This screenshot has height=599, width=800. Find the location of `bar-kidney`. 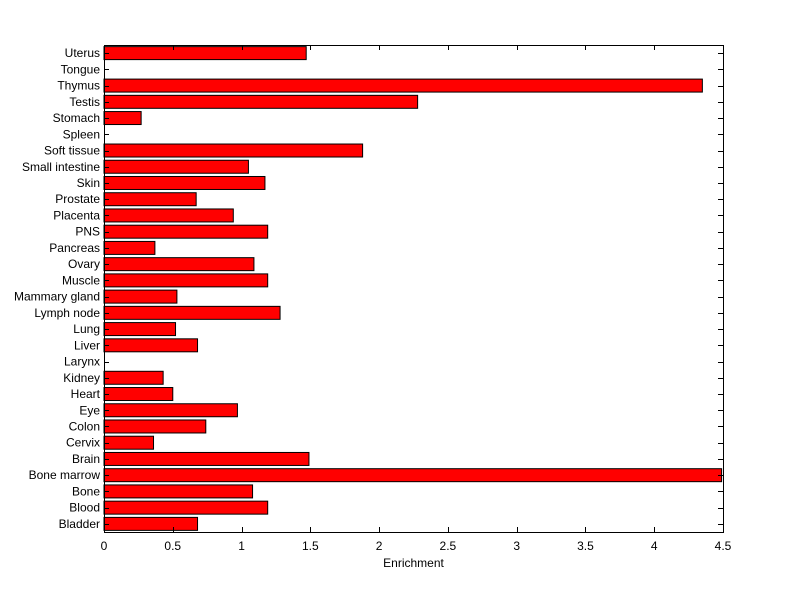

bar-kidney is located at coordinates (133, 377).